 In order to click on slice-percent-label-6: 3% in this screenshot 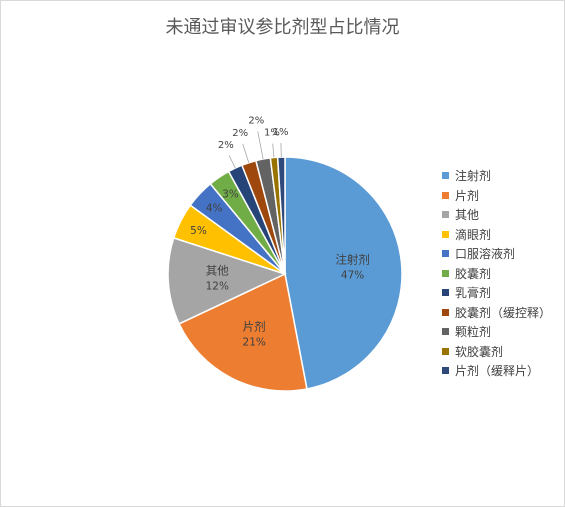, I will do `click(230, 195)`.